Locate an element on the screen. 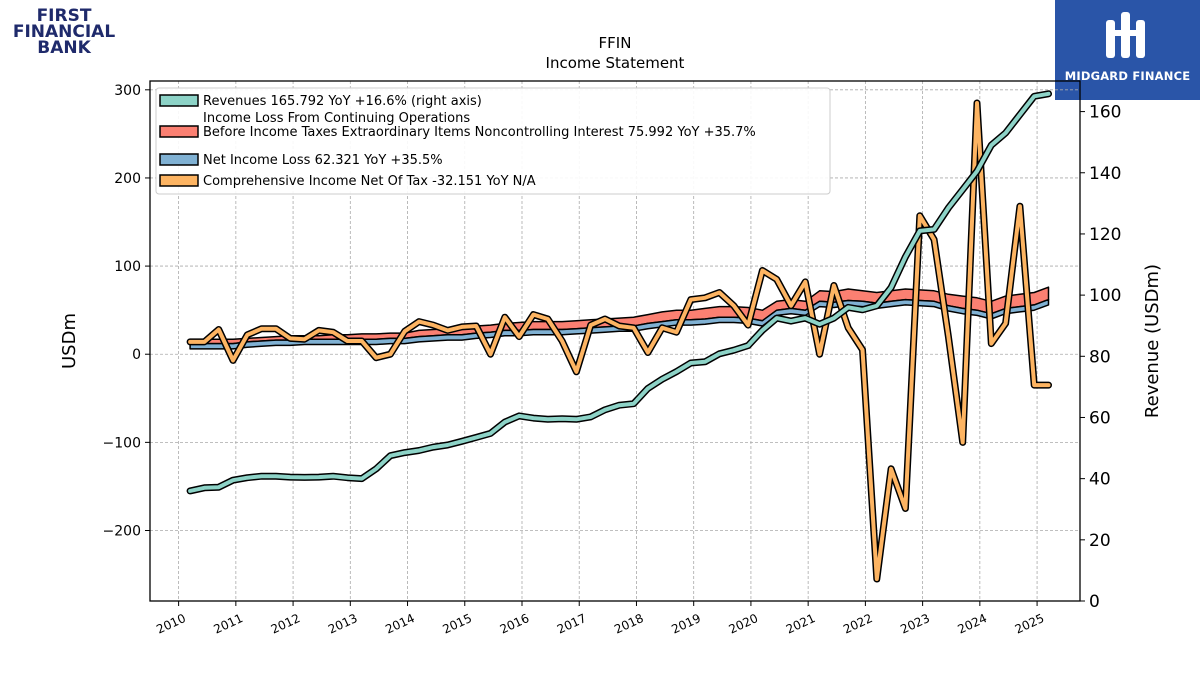 The image size is (1200, 675). legend-label-revenues: Revenues 165.792 YoY +16.6% (right axis) is located at coordinates (342, 101).